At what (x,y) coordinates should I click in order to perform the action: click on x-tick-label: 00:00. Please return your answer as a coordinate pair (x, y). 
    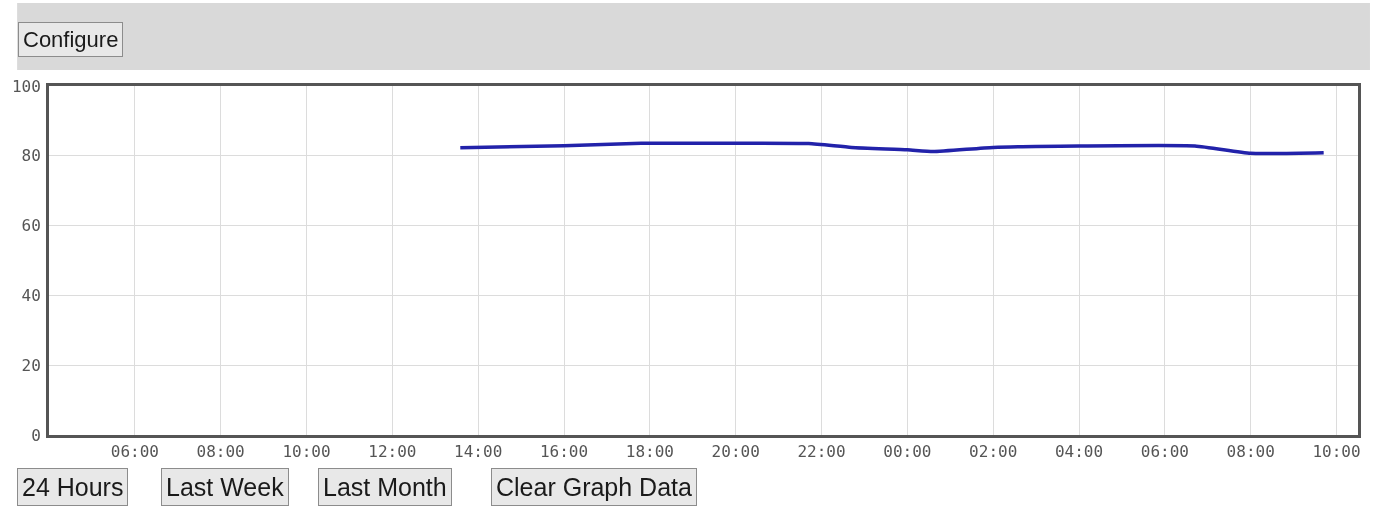
    Looking at the image, I should click on (907, 452).